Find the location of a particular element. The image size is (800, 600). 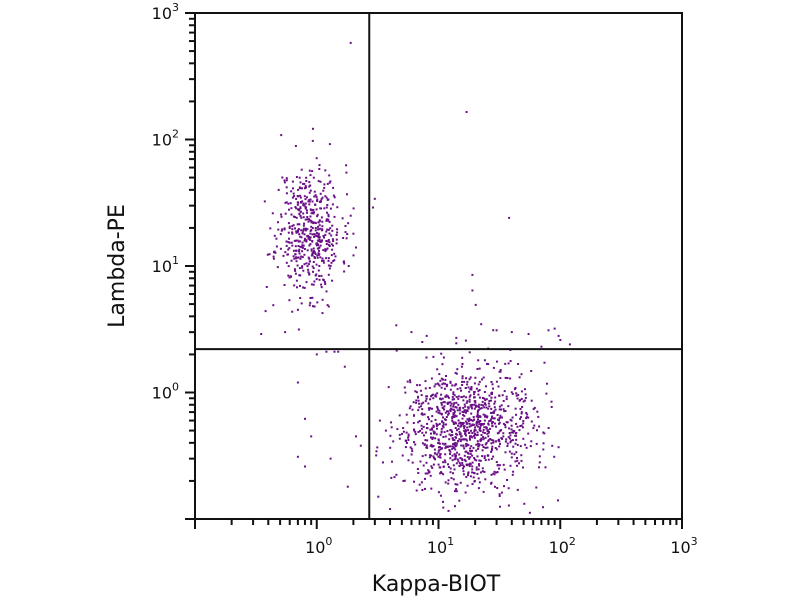

tick-label-exponent: 0 is located at coordinates (175, 387).